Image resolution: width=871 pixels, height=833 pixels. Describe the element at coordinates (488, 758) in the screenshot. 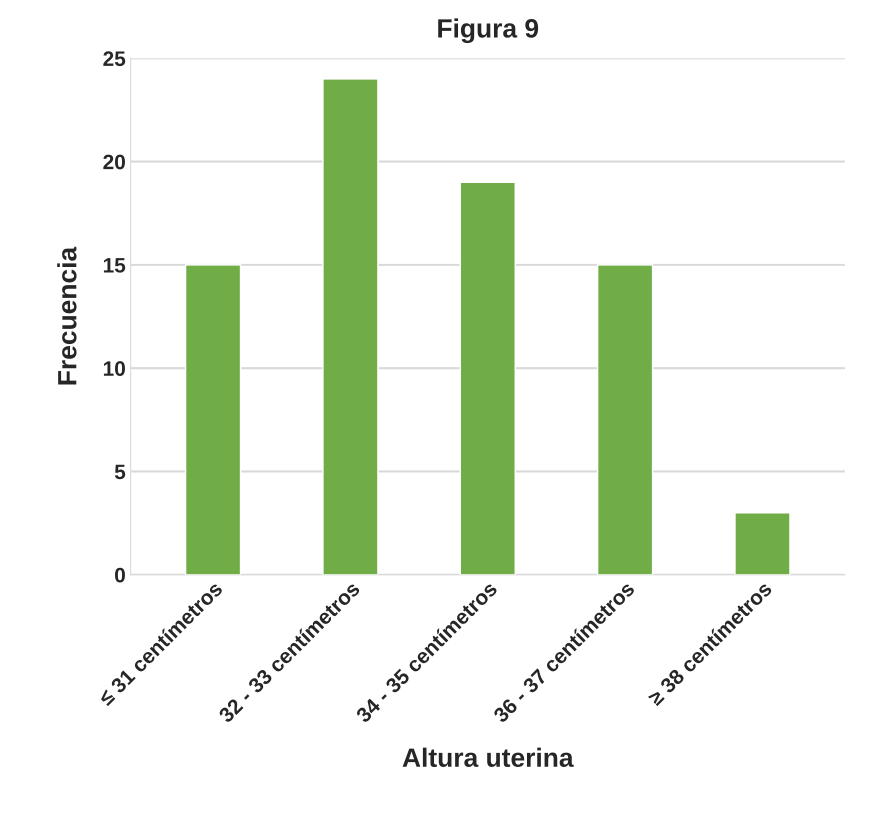

I see `x-axis-title: Altura uterina` at that location.